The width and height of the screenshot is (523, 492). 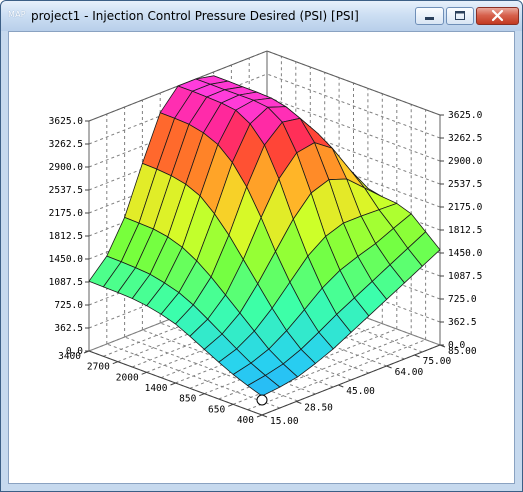 What do you see at coordinates (462, 322) in the screenshot?
I see `z-tick-label-right: 362.5` at bounding box center [462, 322].